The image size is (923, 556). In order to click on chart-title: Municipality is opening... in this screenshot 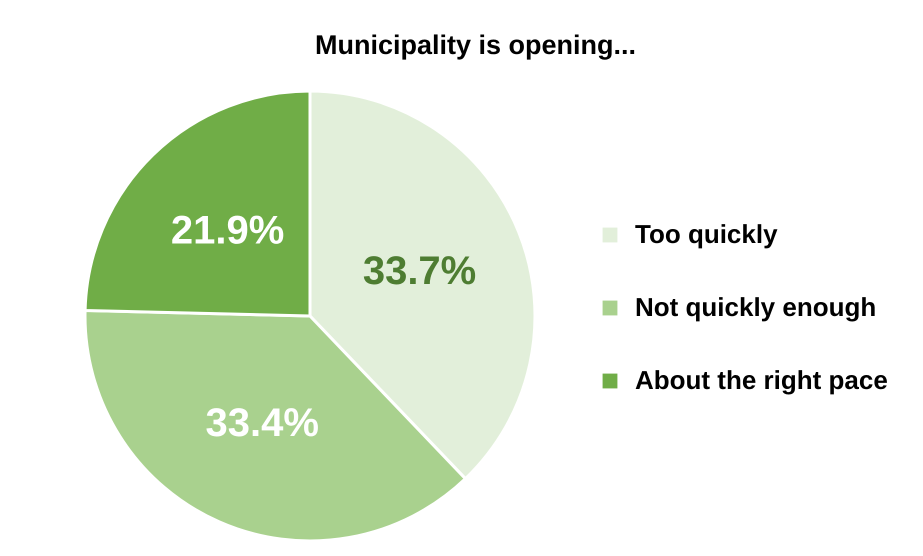, I will do `click(475, 45)`.